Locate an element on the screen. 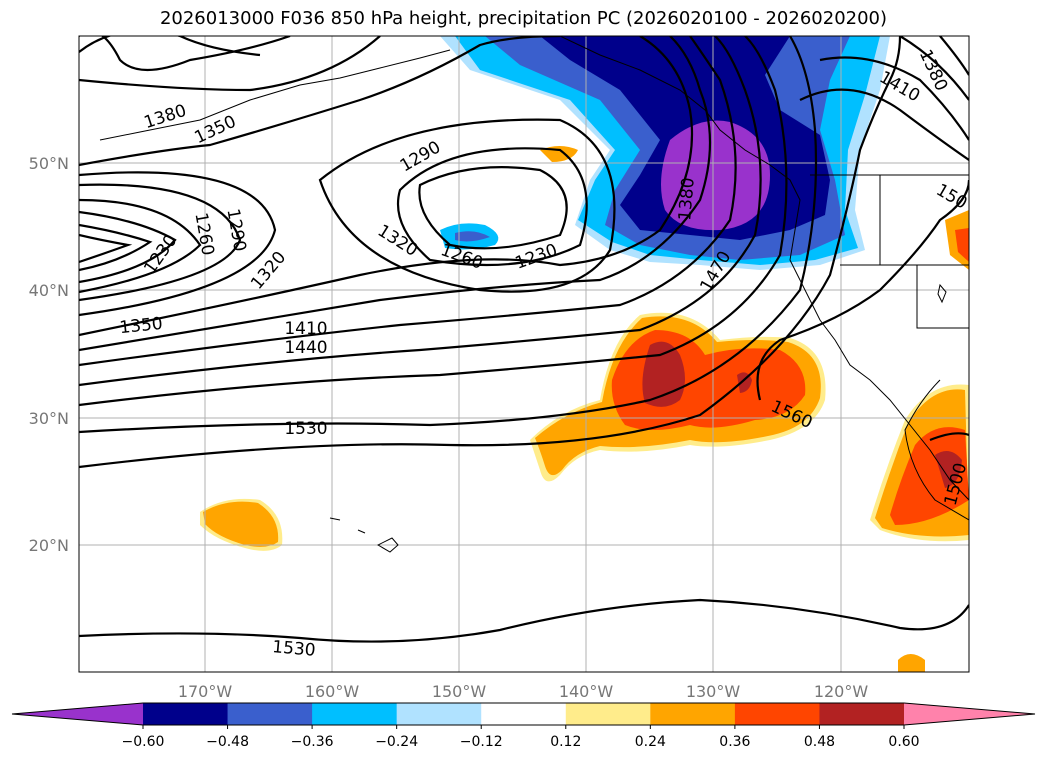 This screenshot has width=1047, height=765. colorbar-extend-max is located at coordinates (969, 714).